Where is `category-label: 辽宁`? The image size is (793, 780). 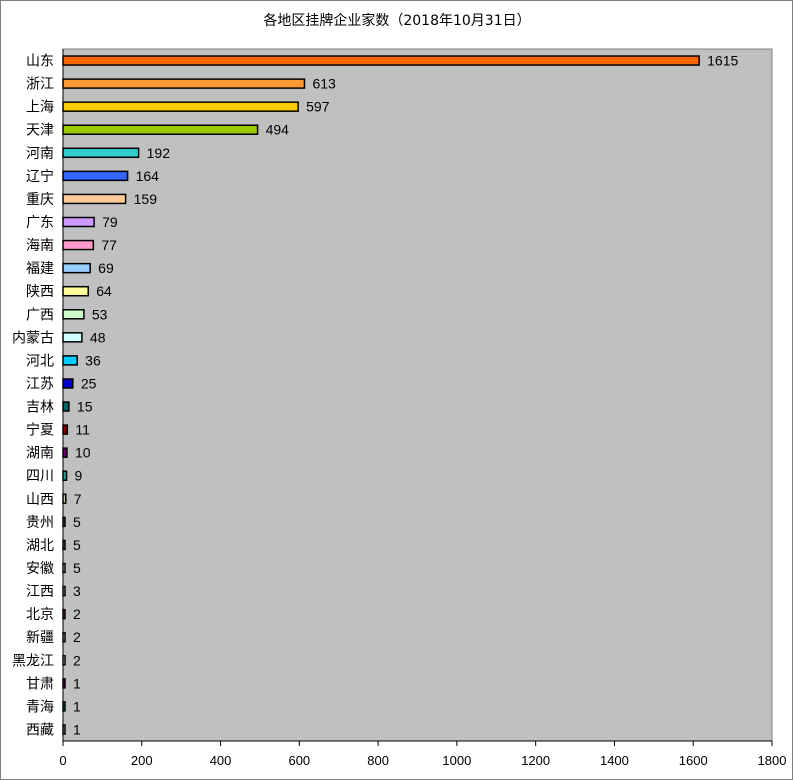
category-label: 辽宁 is located at coordinates (40, 176).